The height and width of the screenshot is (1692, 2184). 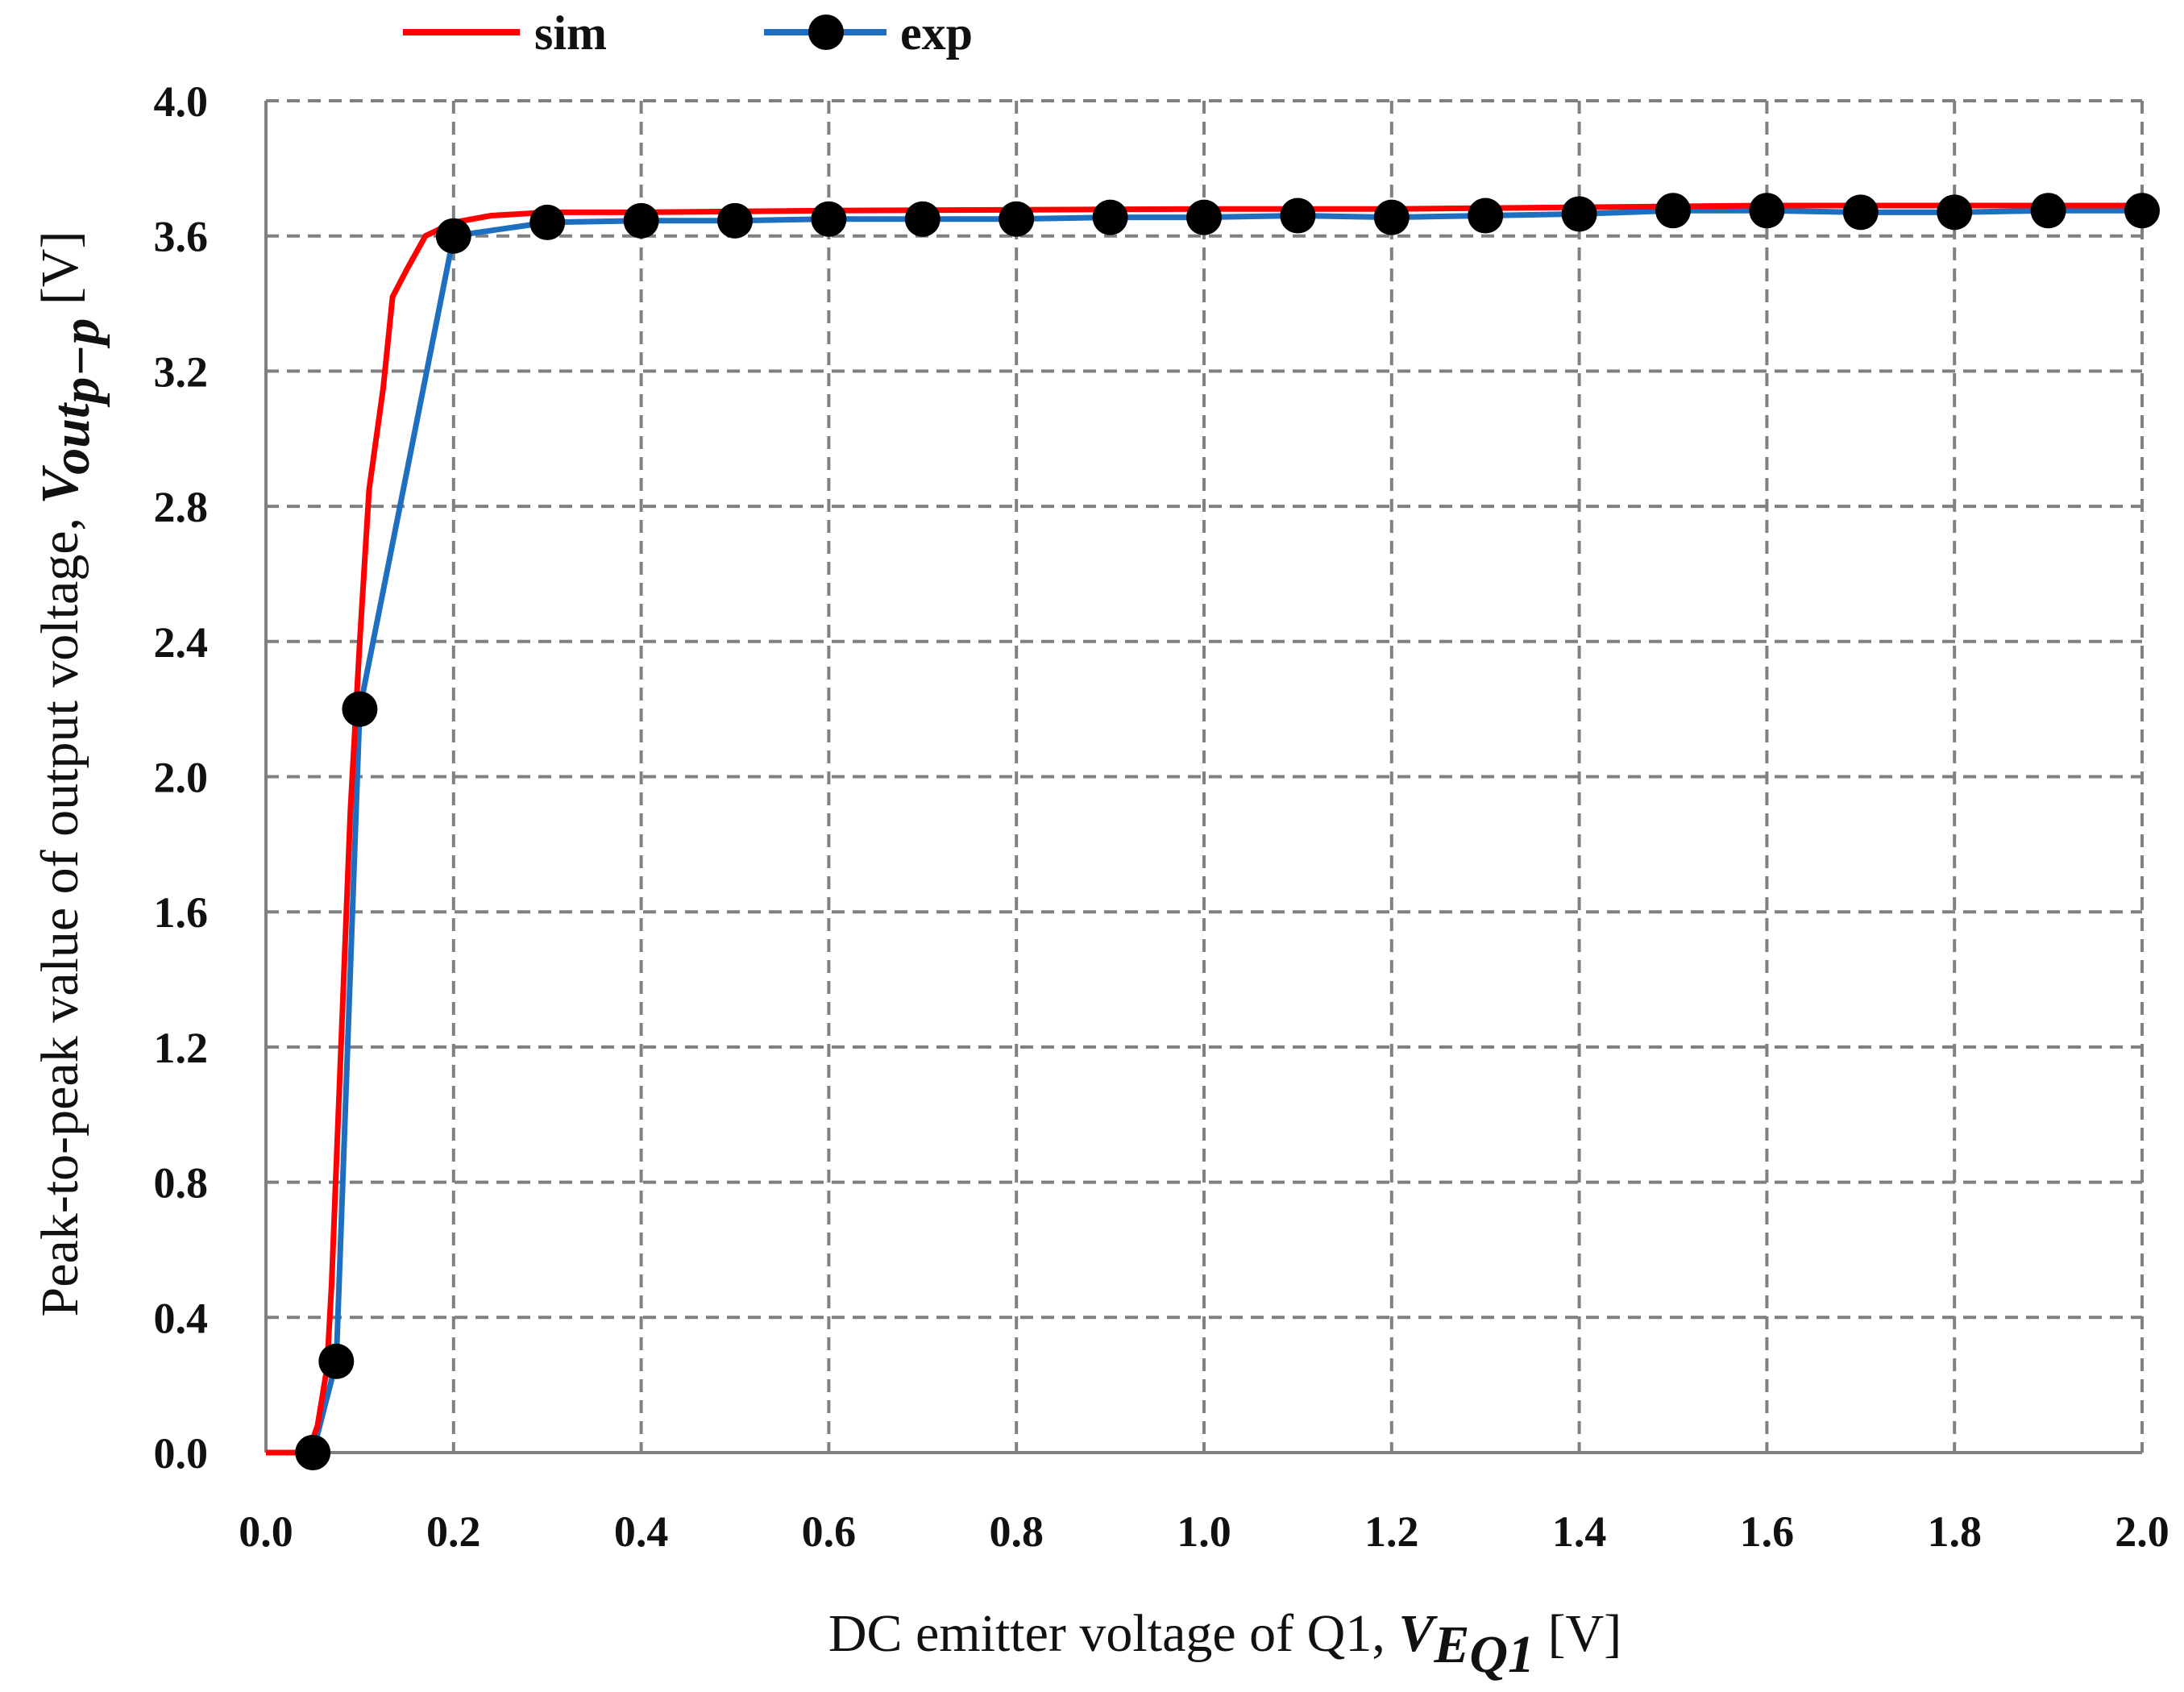 What do you see at coordinates (181, 643) in the screenshot?
I see `y-tick-label: 2.4` at bounding box center [181, 643].